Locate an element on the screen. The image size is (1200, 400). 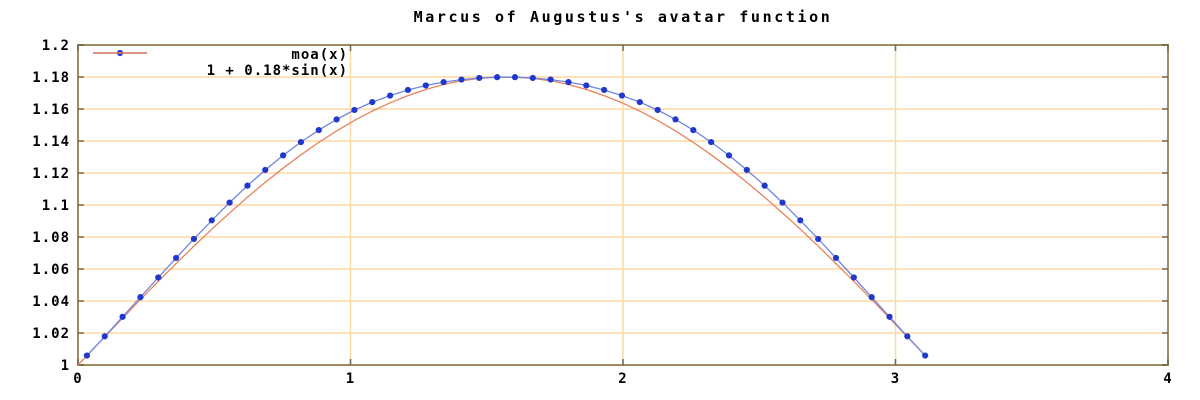
legend: moa(x) 1 + 0.18*sin(x) is located at coordinates (214, 63).